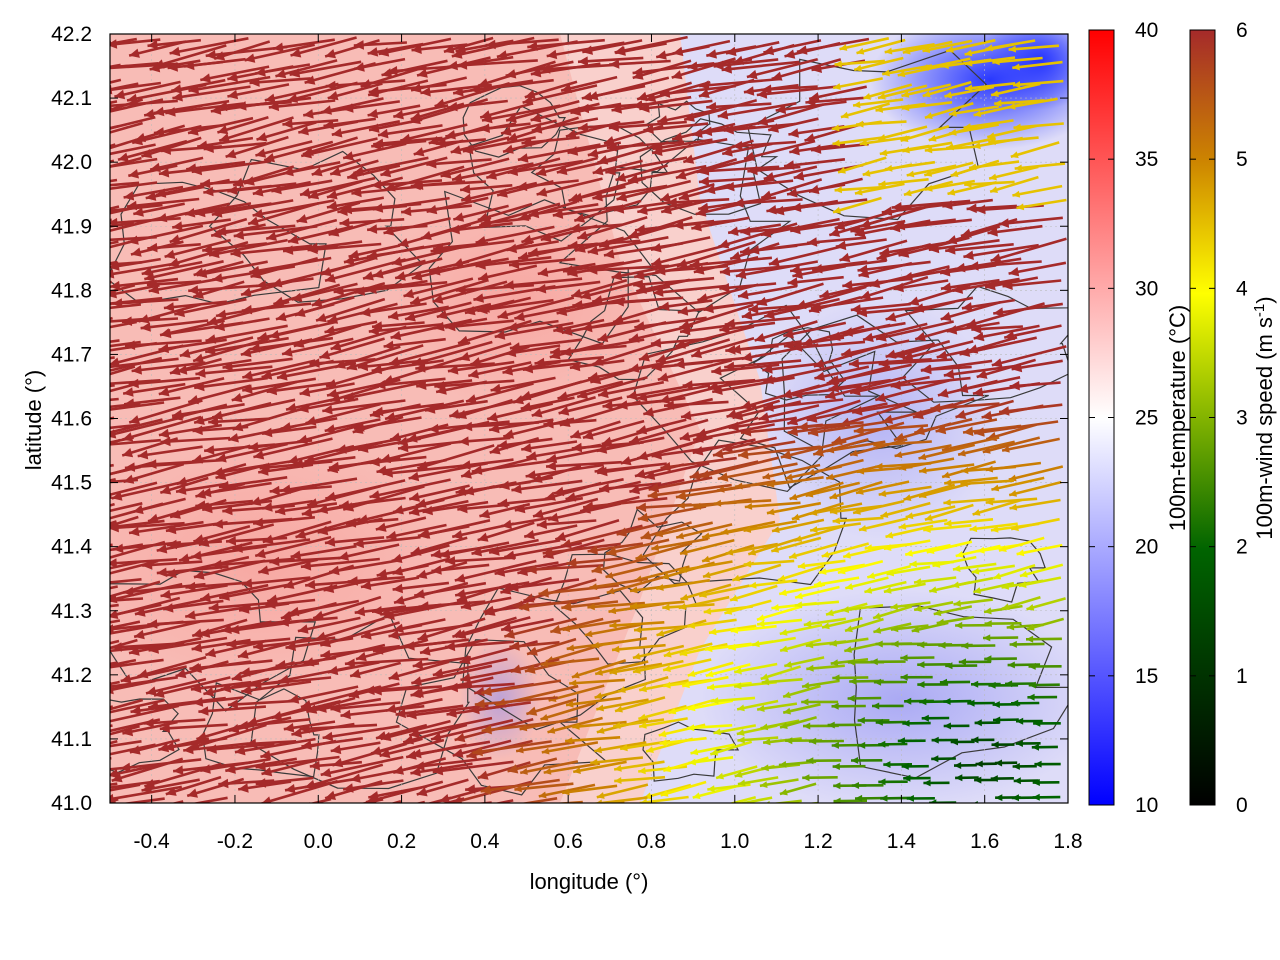 This screenshot has height=960, width=1280. I want to click on x-tick-label: 1.4, so click(902, 841).